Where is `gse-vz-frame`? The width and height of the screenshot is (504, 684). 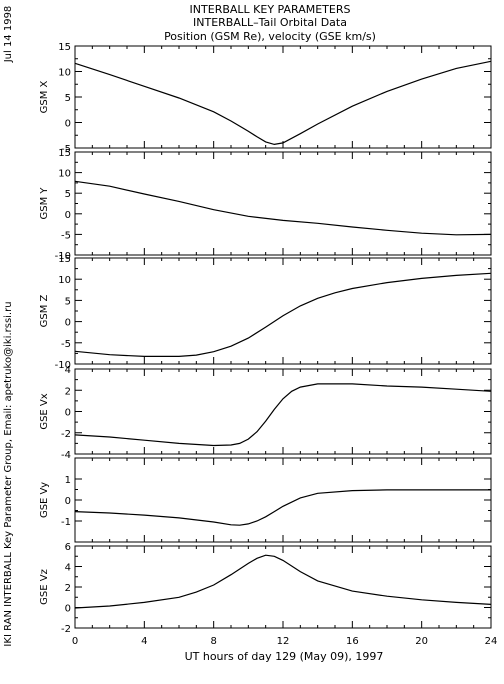
gse-vz-frame is located at coordinates (283, 587).